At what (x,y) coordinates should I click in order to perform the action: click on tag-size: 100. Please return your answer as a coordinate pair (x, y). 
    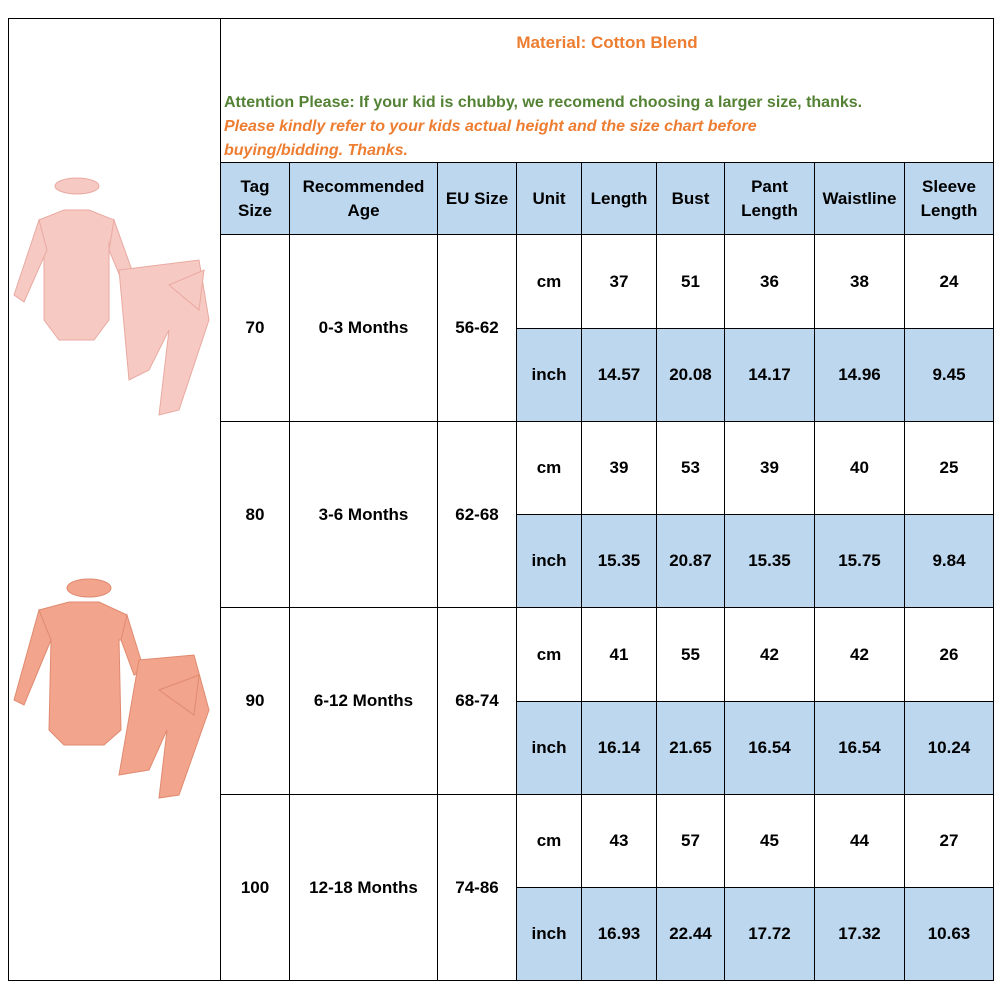
    Looking at the image, I should click on (255, 887).